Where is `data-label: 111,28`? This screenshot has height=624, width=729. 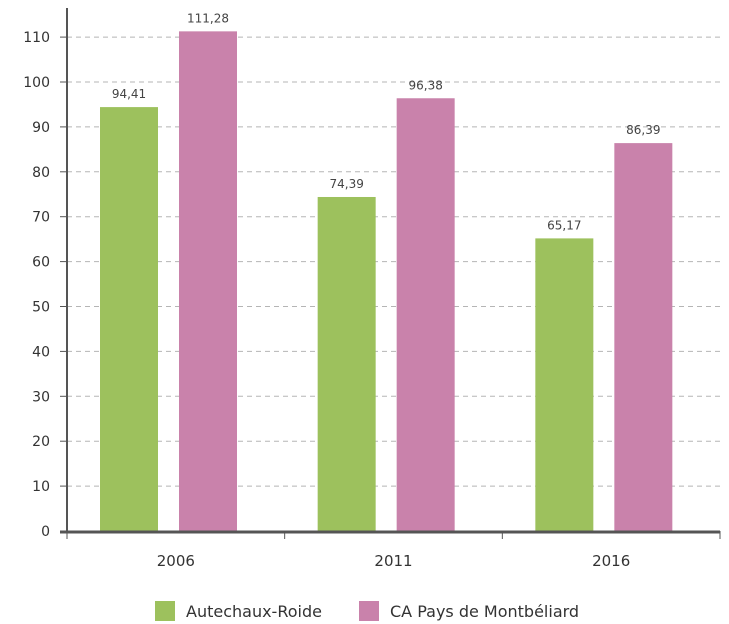
data-label: 111,28 is located at coordinates (208, 18).